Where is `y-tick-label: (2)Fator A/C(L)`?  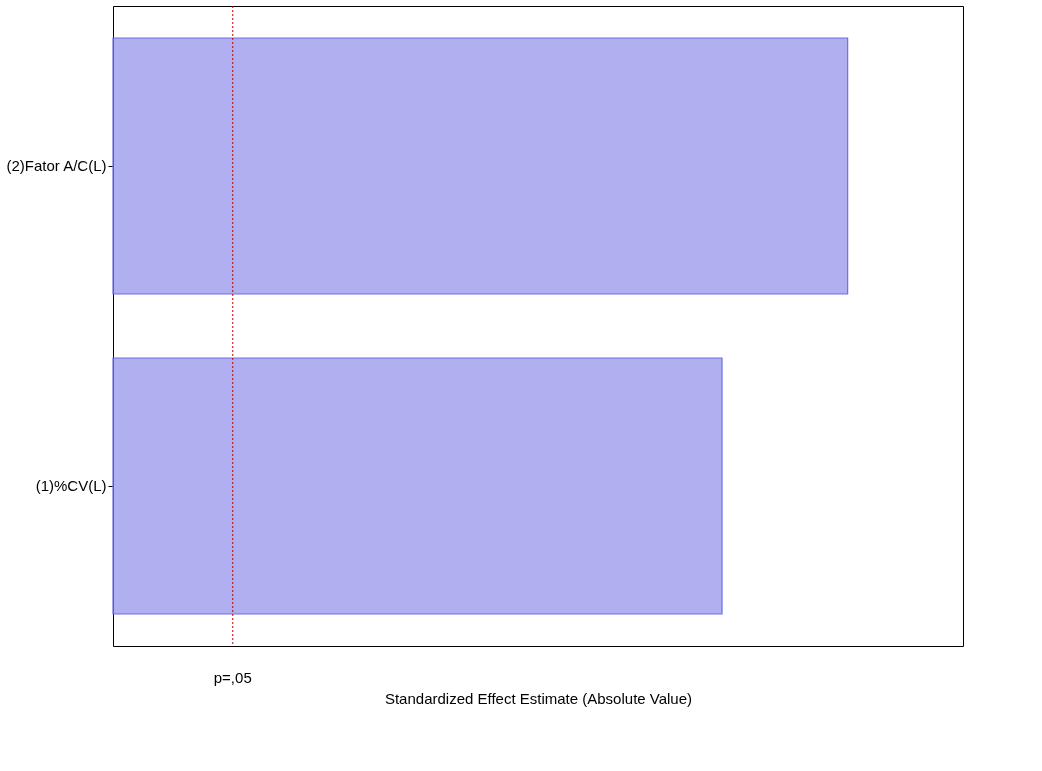
y-tick-label: (2)Fator A/C(L) is located at coordinates (56, 165).